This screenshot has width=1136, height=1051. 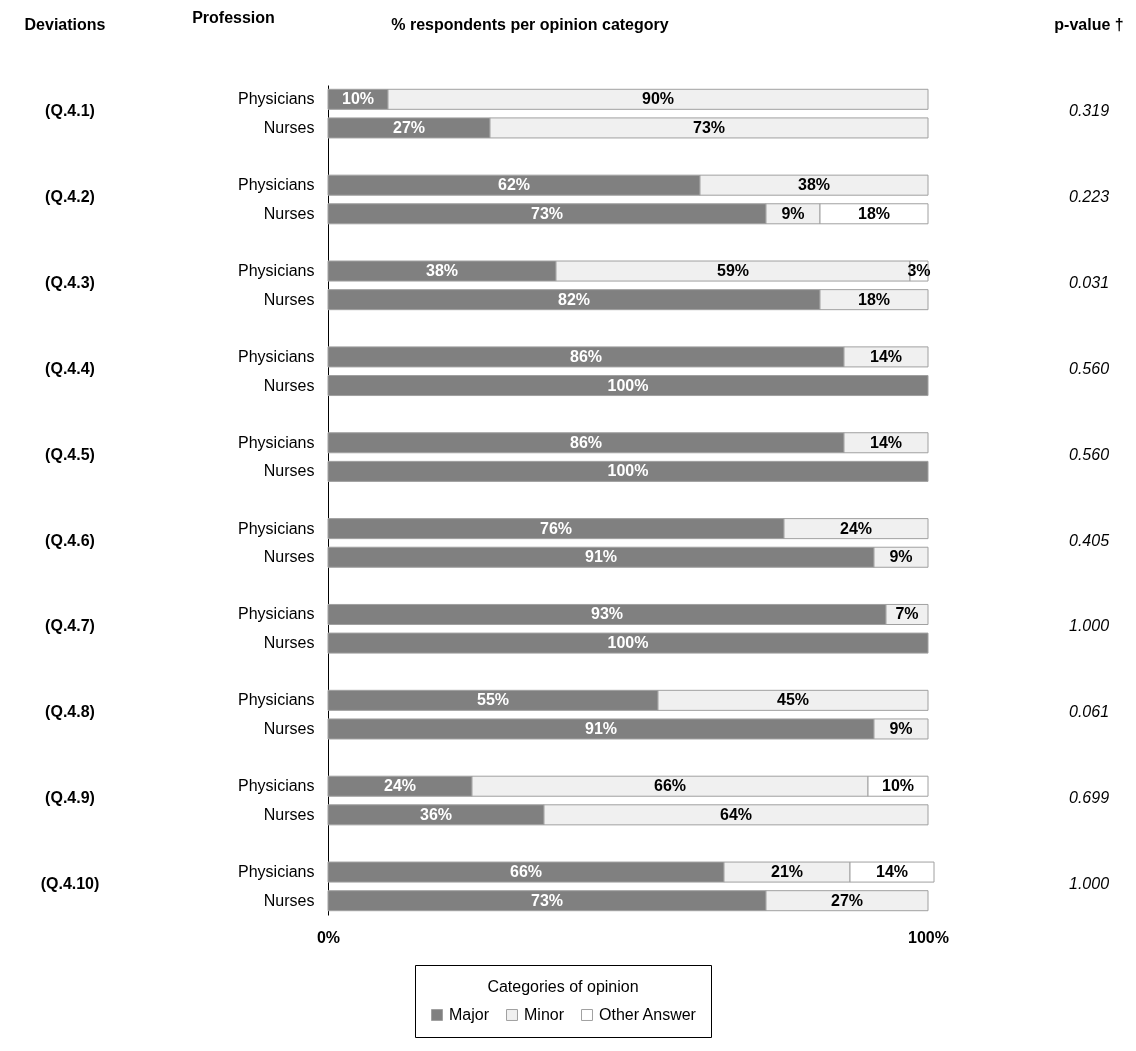 What do you see at coordinates (70, 798) in the screenshot?
I see `text: (Q.4.9)` at bounding box center [70, 798].